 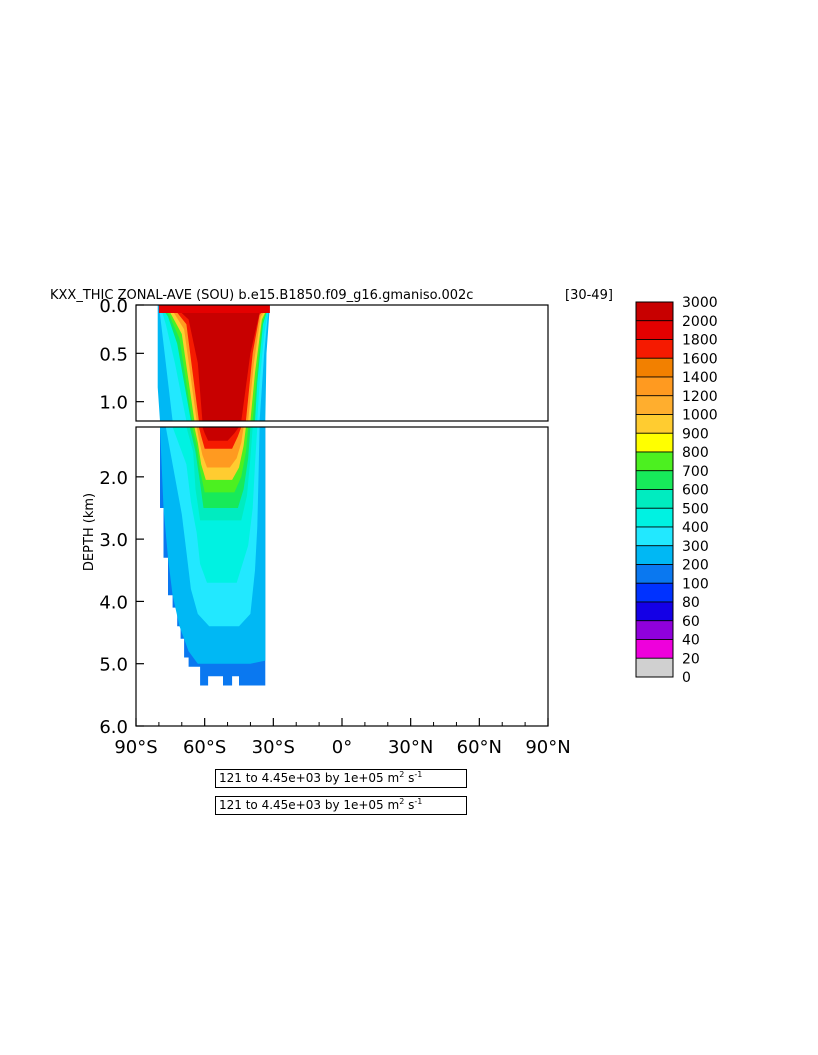 What do you see at coordinates (691, 603) in the screenshot?
I see `colorbar-label: 80` at bounding box center [691, 603].